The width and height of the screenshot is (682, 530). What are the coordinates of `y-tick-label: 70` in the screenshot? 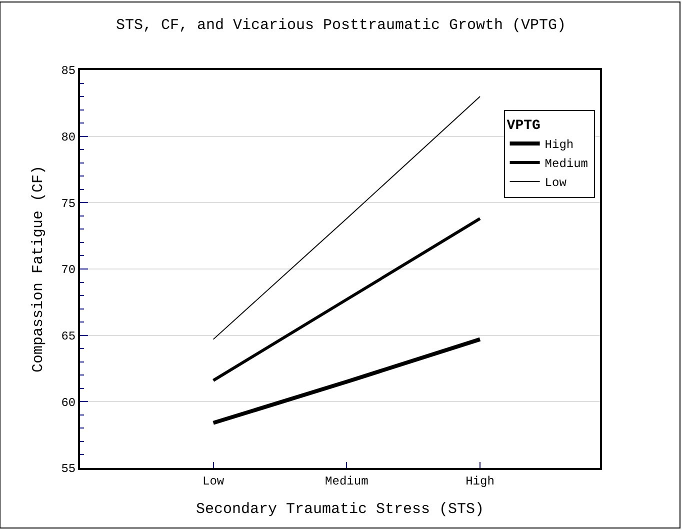 It's located at (68, 270).